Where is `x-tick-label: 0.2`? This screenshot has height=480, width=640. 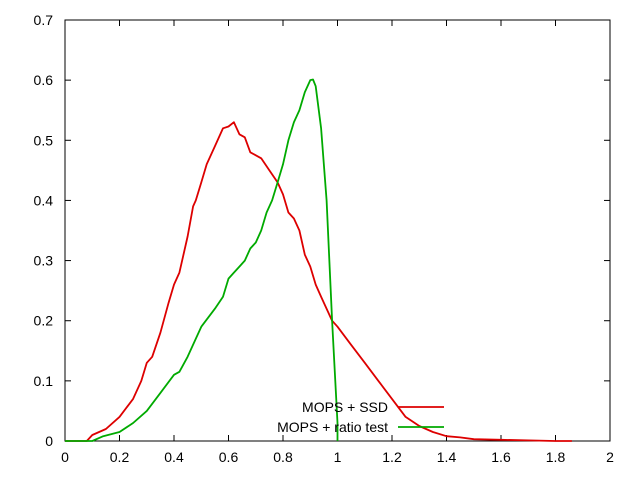
x-tick-label: 0.2 is located at coordinates (120, 457).